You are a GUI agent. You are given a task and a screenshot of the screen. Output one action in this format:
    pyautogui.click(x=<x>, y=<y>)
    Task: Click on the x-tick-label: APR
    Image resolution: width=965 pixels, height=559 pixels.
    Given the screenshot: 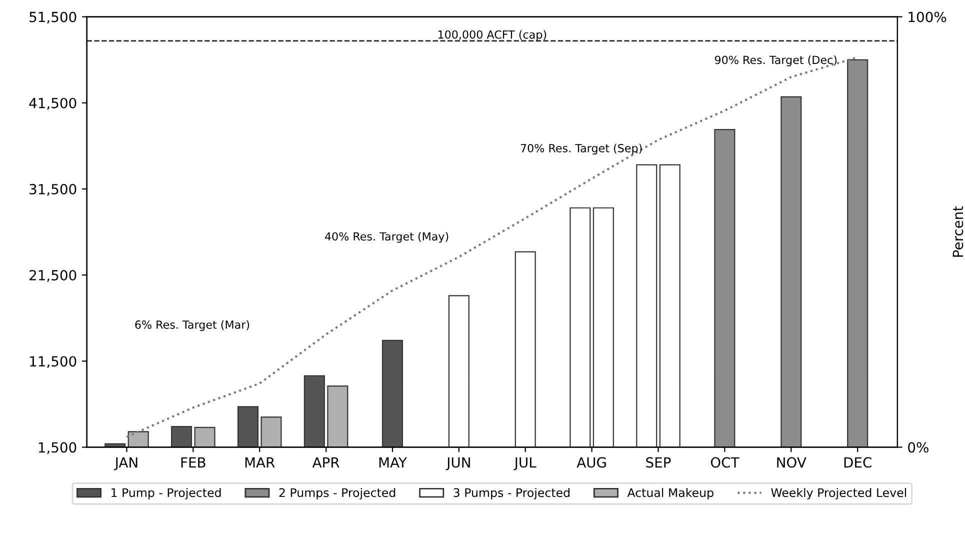 What is the action you would take?
    pyautogui.click(x=326, y=462)
    